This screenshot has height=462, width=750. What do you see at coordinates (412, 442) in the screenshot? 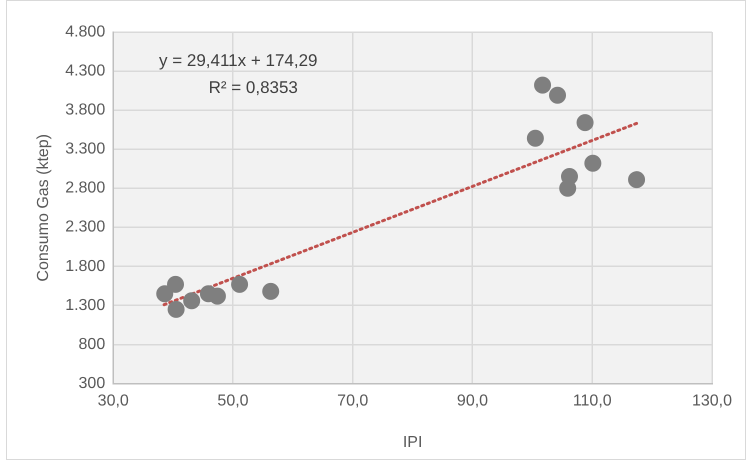
I see `x-axis-title: IPI` at bounding box center [412, 442].